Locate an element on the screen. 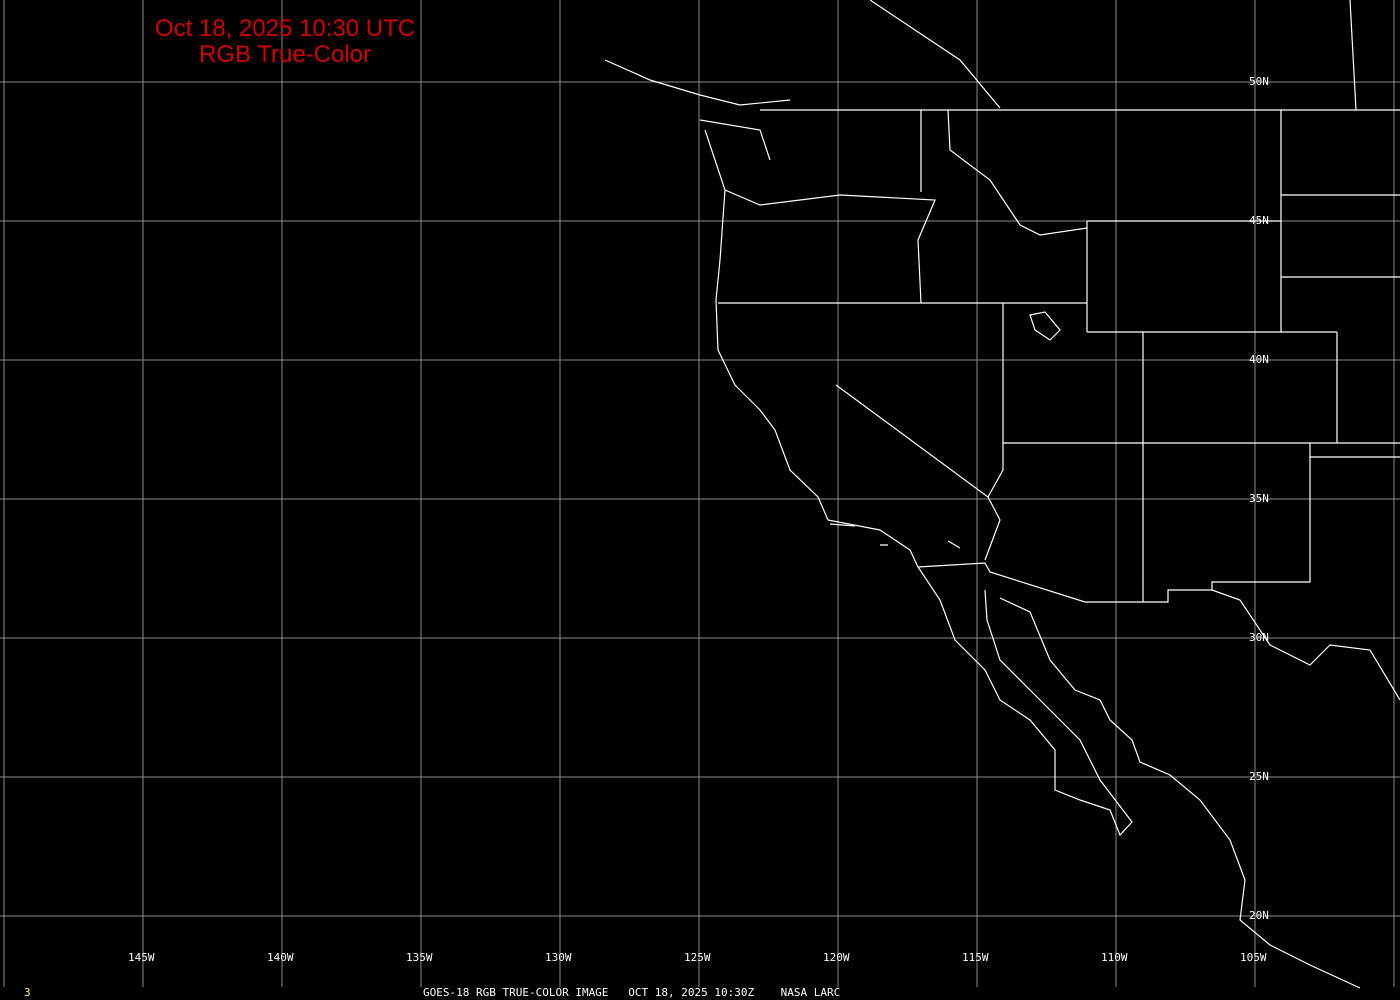 This screenshot has width=1400, height=1000. longitude-label: 130W is located at coordinates (558, 957).